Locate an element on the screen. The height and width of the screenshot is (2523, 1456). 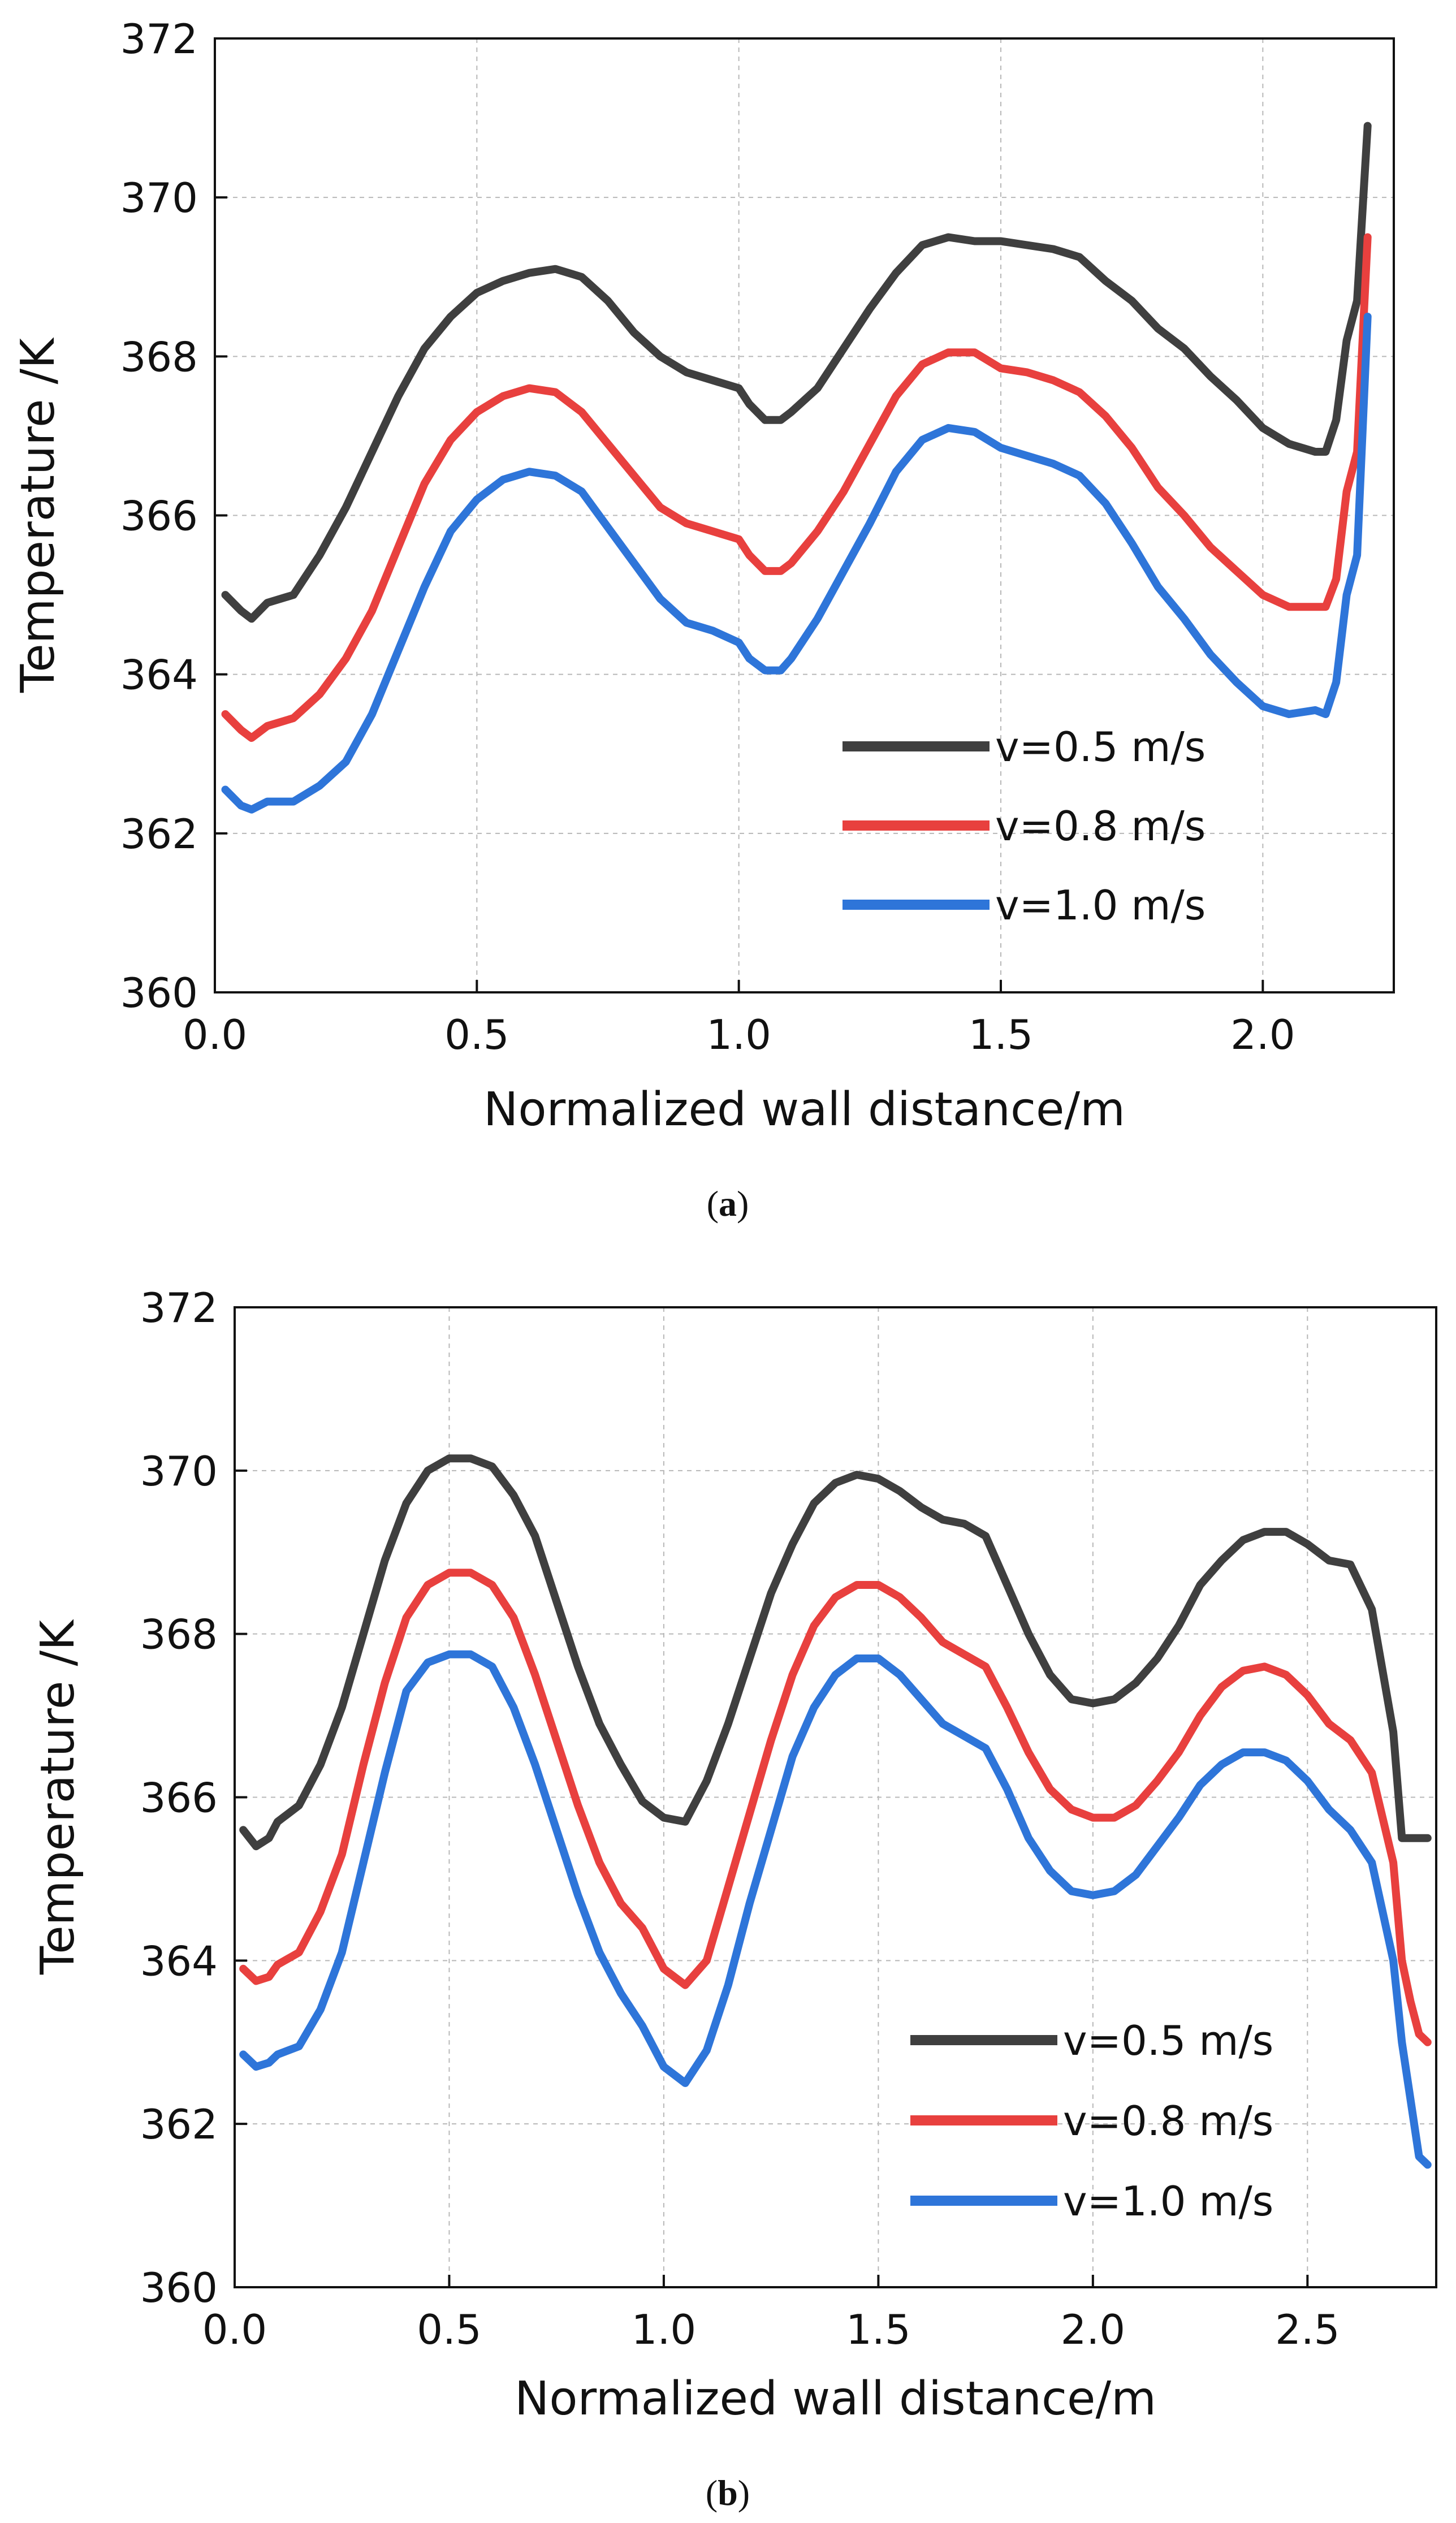
caption-letter: b is located at coordinates (728, 2493).